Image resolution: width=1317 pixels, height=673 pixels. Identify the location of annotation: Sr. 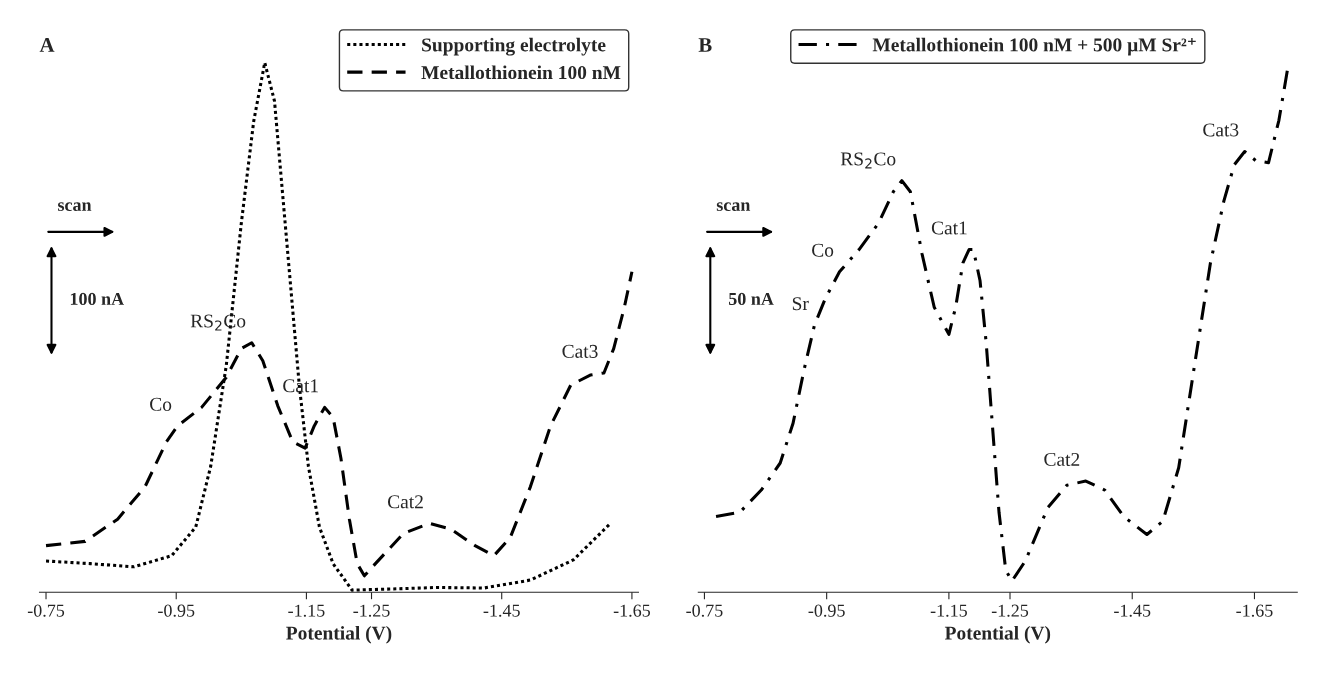
(800, 304).